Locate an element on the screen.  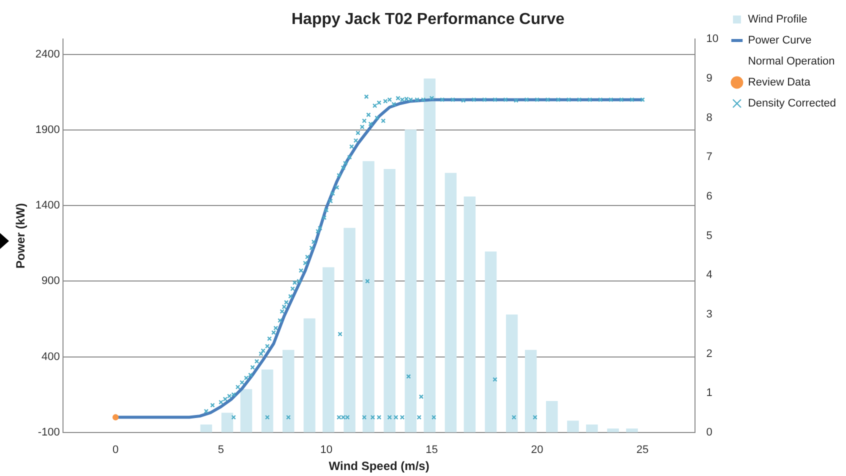
y2-tick-label: 4 is located at coordinates (709, 275).